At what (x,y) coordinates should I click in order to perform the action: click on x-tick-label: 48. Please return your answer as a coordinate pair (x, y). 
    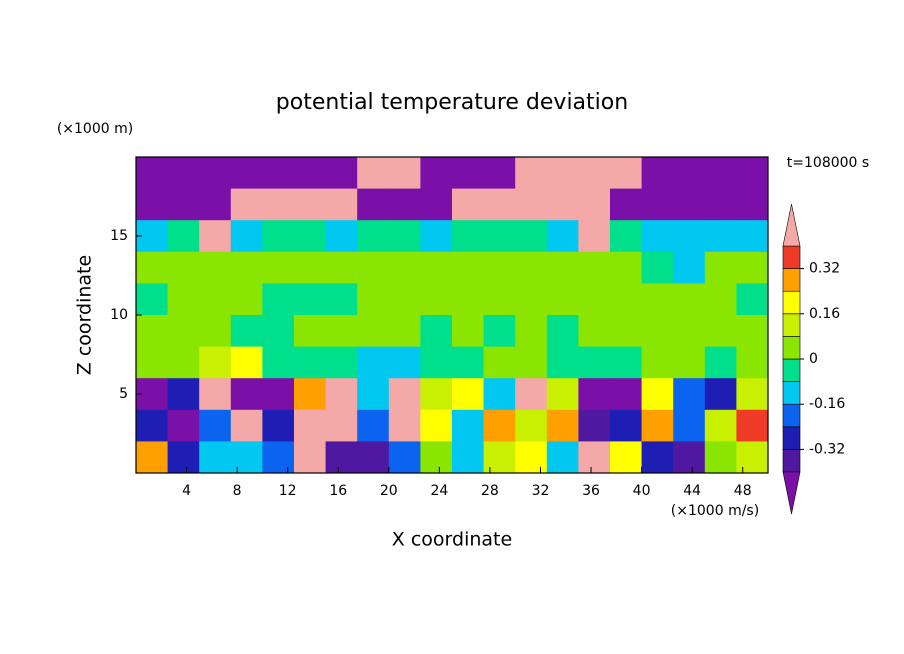
    Looking at the image, I should click on (743, 491).